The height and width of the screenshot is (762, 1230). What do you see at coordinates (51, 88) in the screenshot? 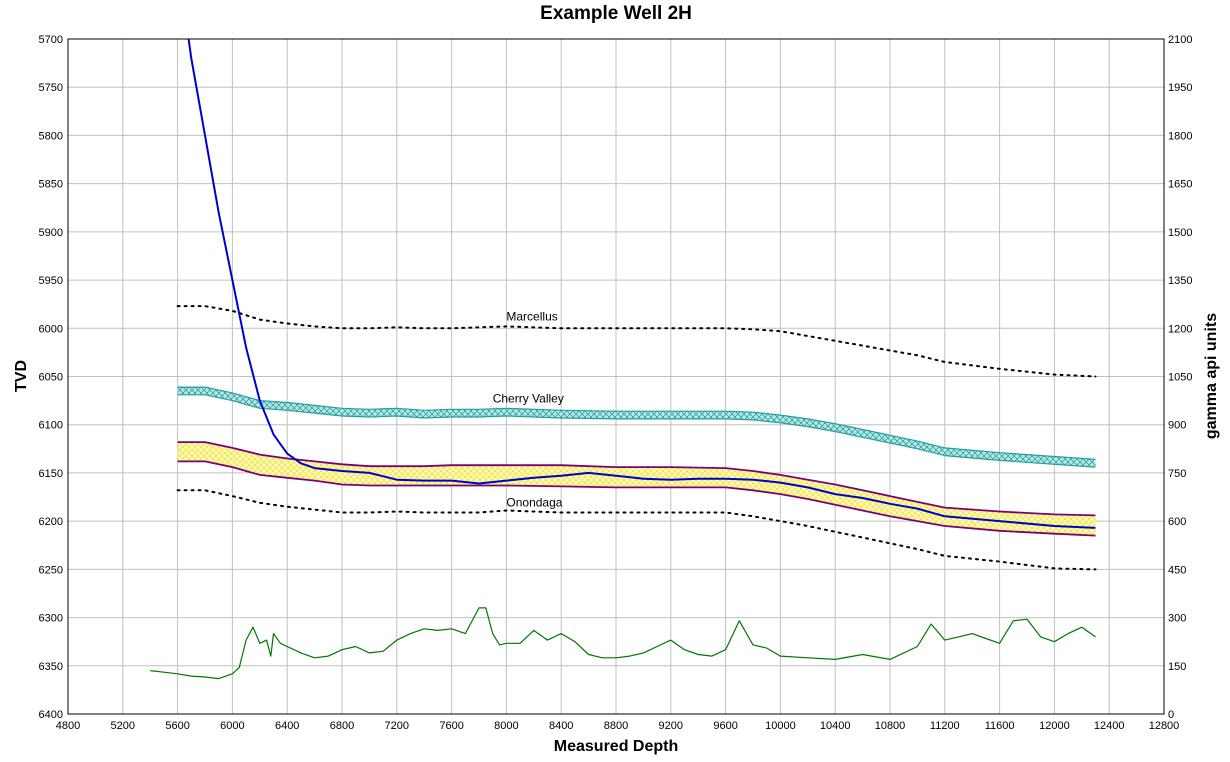
I see `y-tick-label: 5750` at bounding box center [51, 88].